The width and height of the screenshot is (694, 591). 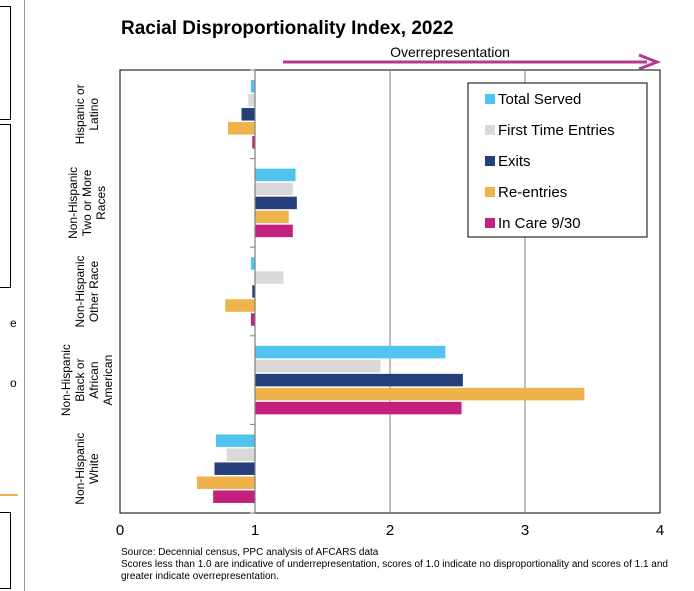 What do you see at coordinates (101, 203) in the screenshot?
I see `category-label-line: Races` at bounding box center [101, 203].